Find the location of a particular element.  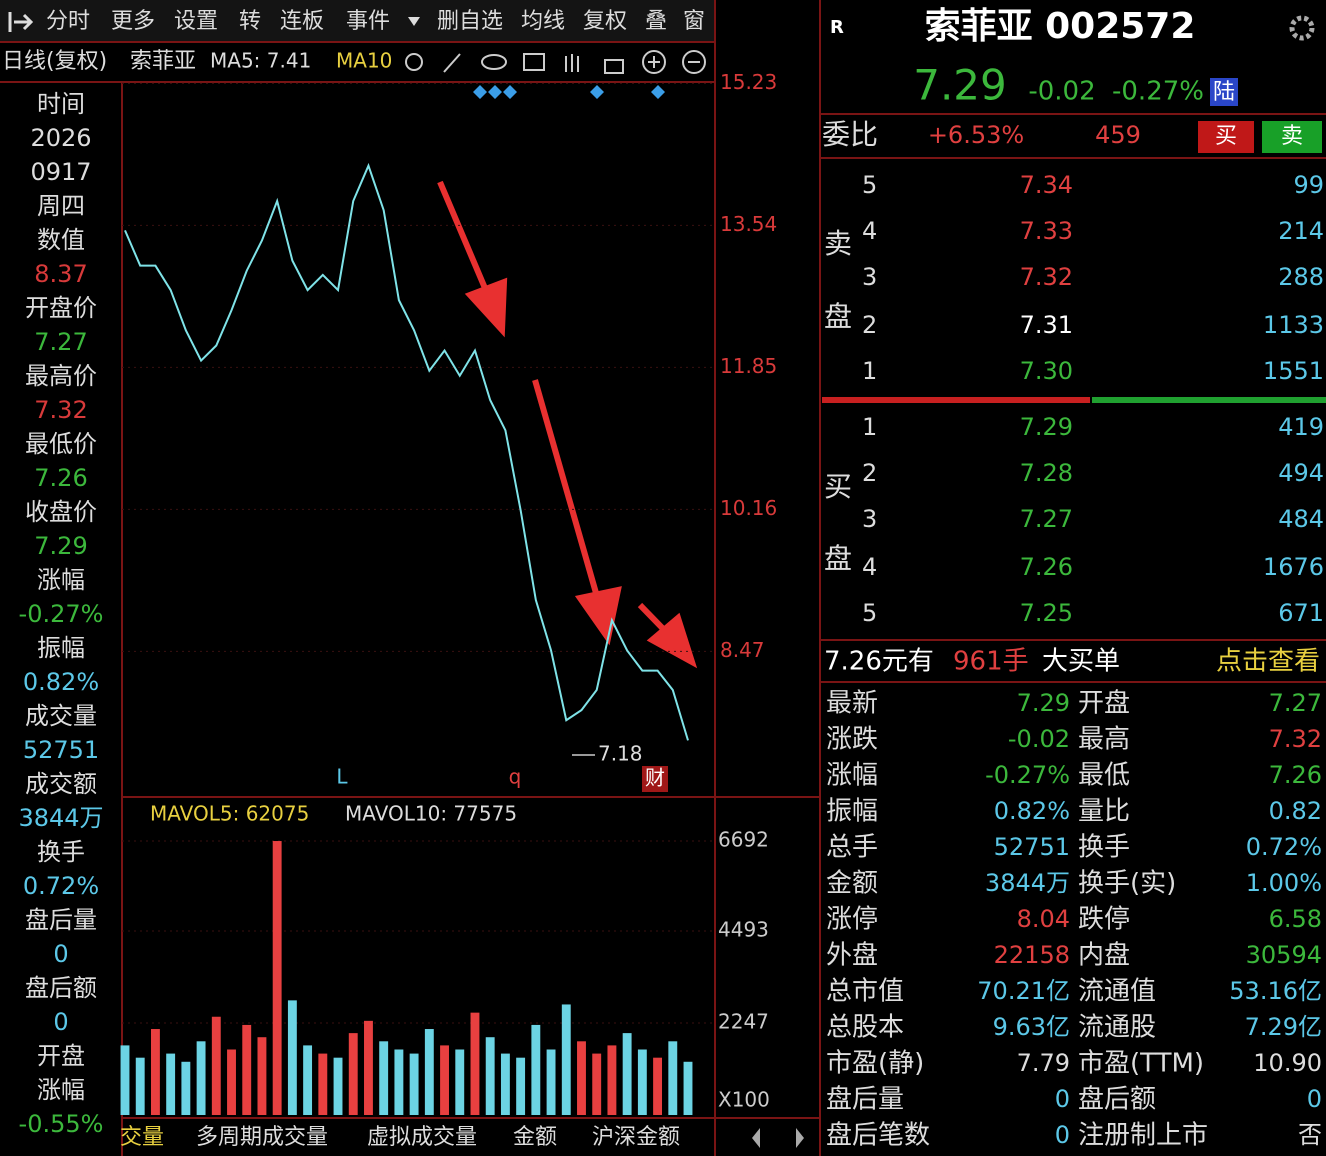

stat-value: 7.29 is located at coordinates (1043, 703).